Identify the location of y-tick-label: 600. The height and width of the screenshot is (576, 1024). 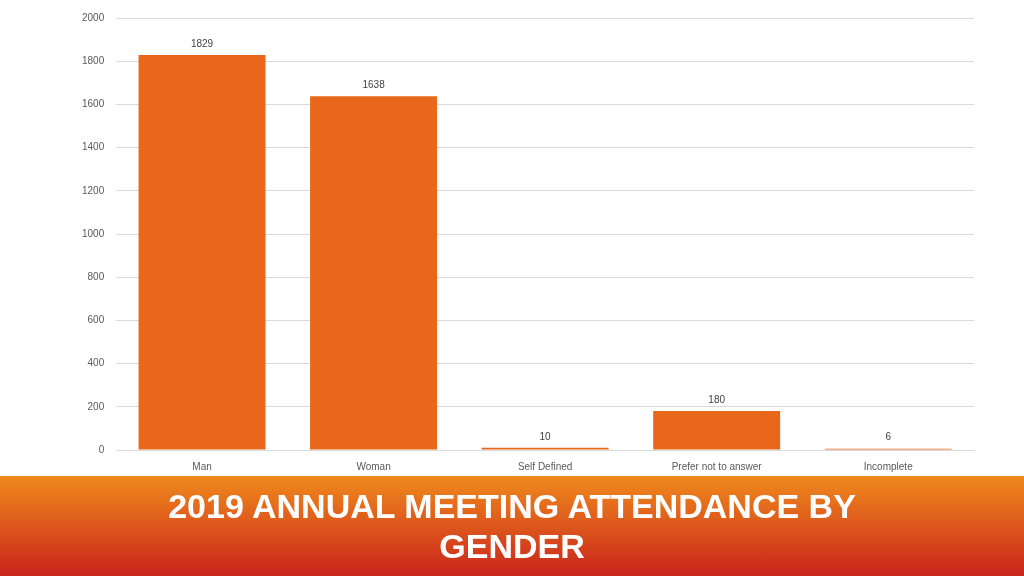
(96, 320).